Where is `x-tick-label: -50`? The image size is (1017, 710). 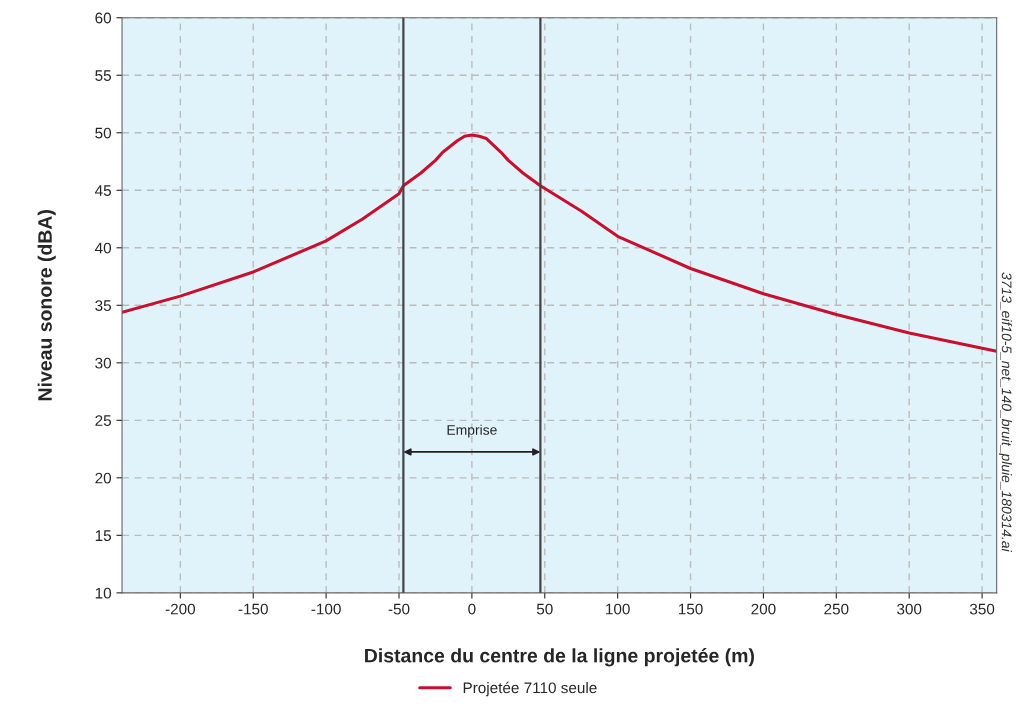 x-tick-label: -50 is located at coordinates (399, 609).